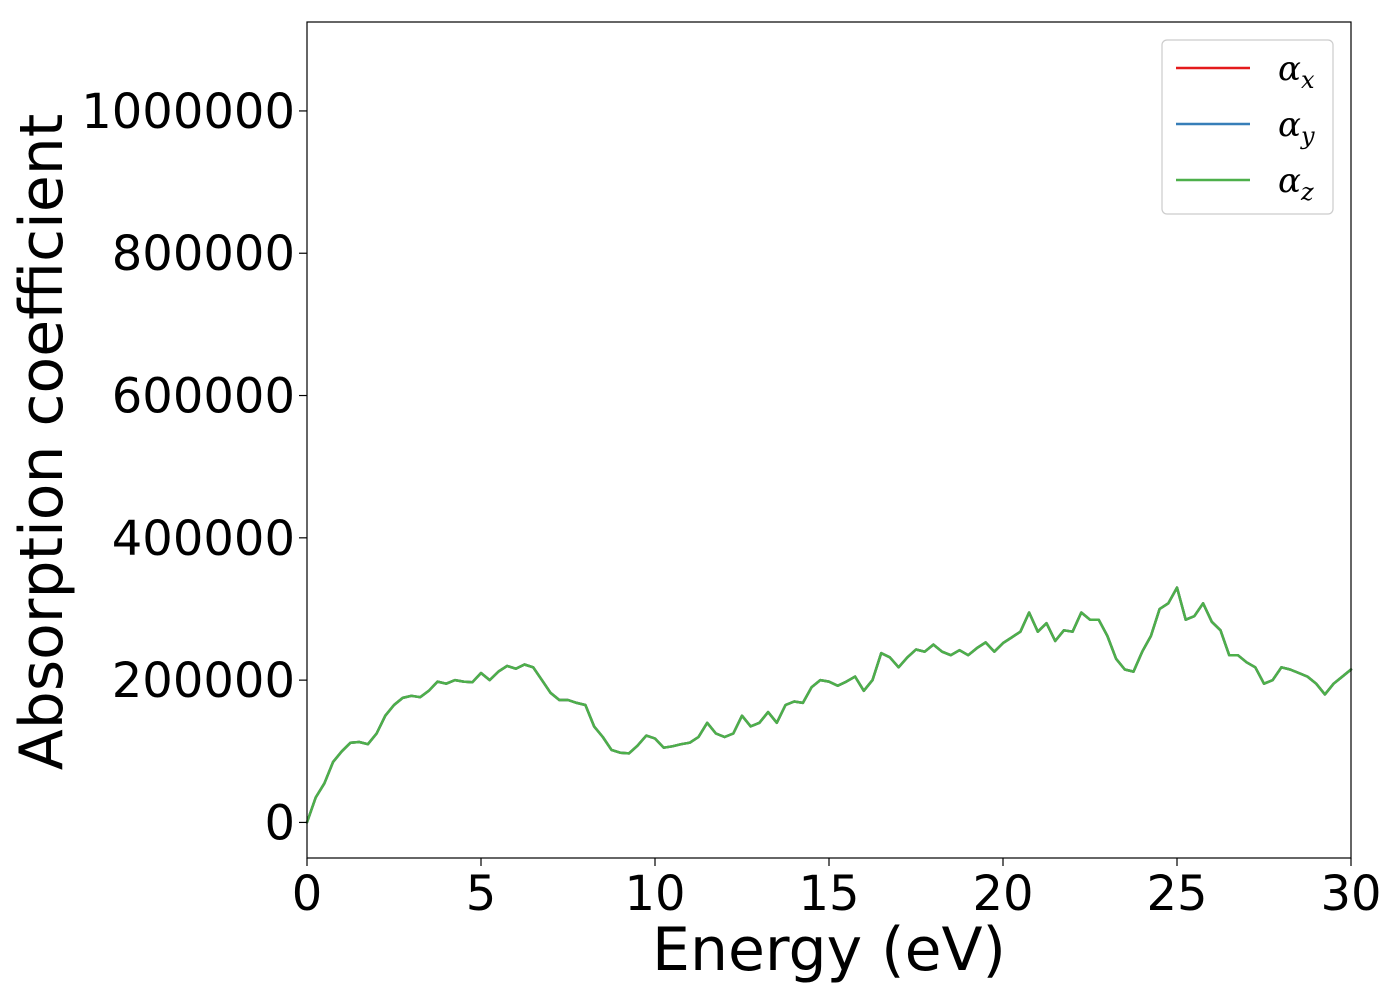 This screenshot has height=1000, width=1400. What do you see at coordinates (203, 254) in the screenshot?
I see `y-tick-label: 800000` at bounding box center [203, 254].